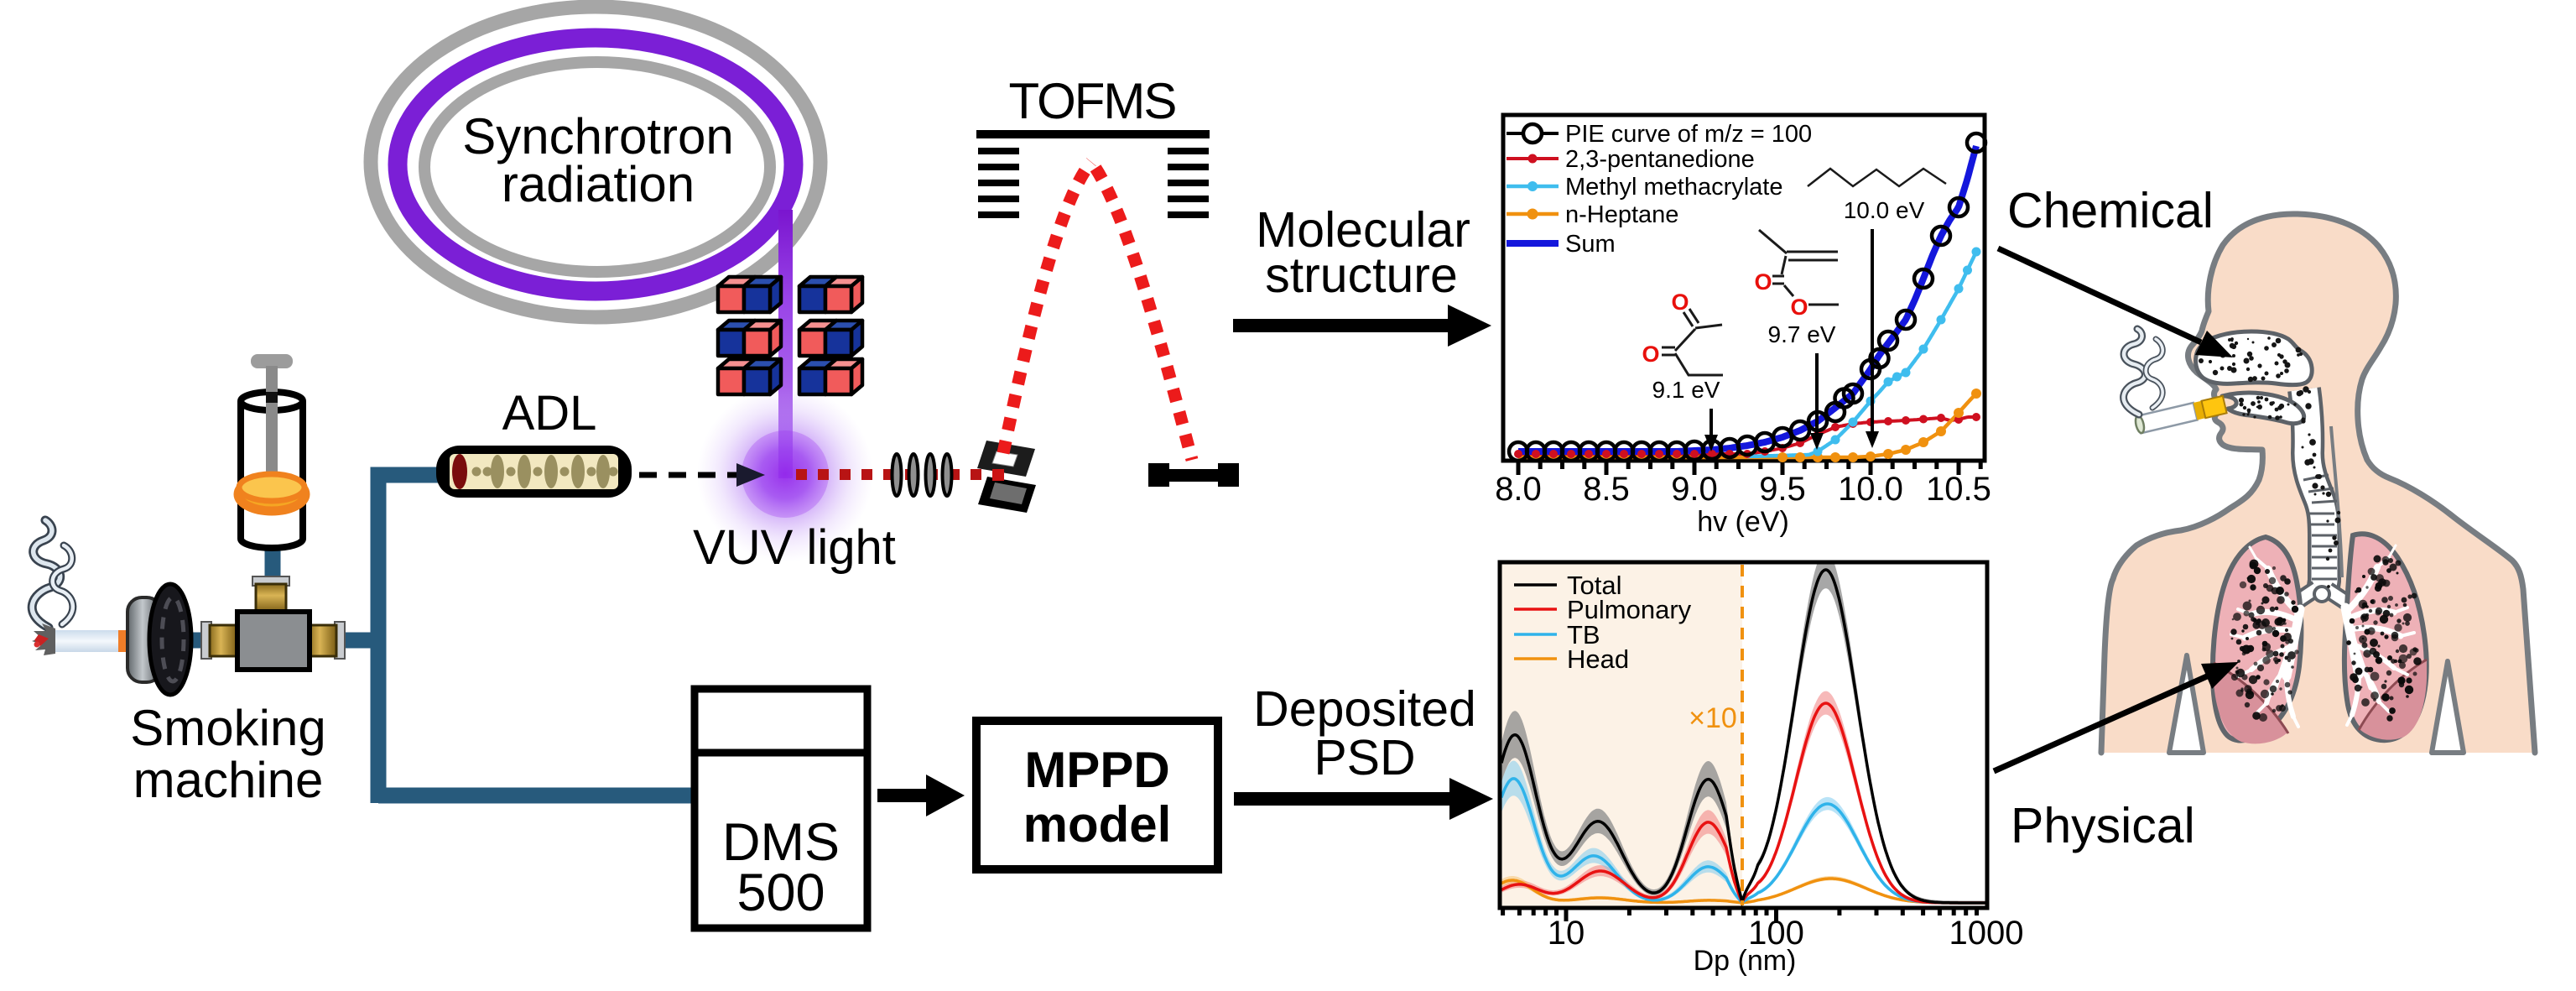 The image size is (2576, 991). Describe the element at coordinates (1802, 334) in the screenshot. I see `svg-text: 9.7 eV` at that location.